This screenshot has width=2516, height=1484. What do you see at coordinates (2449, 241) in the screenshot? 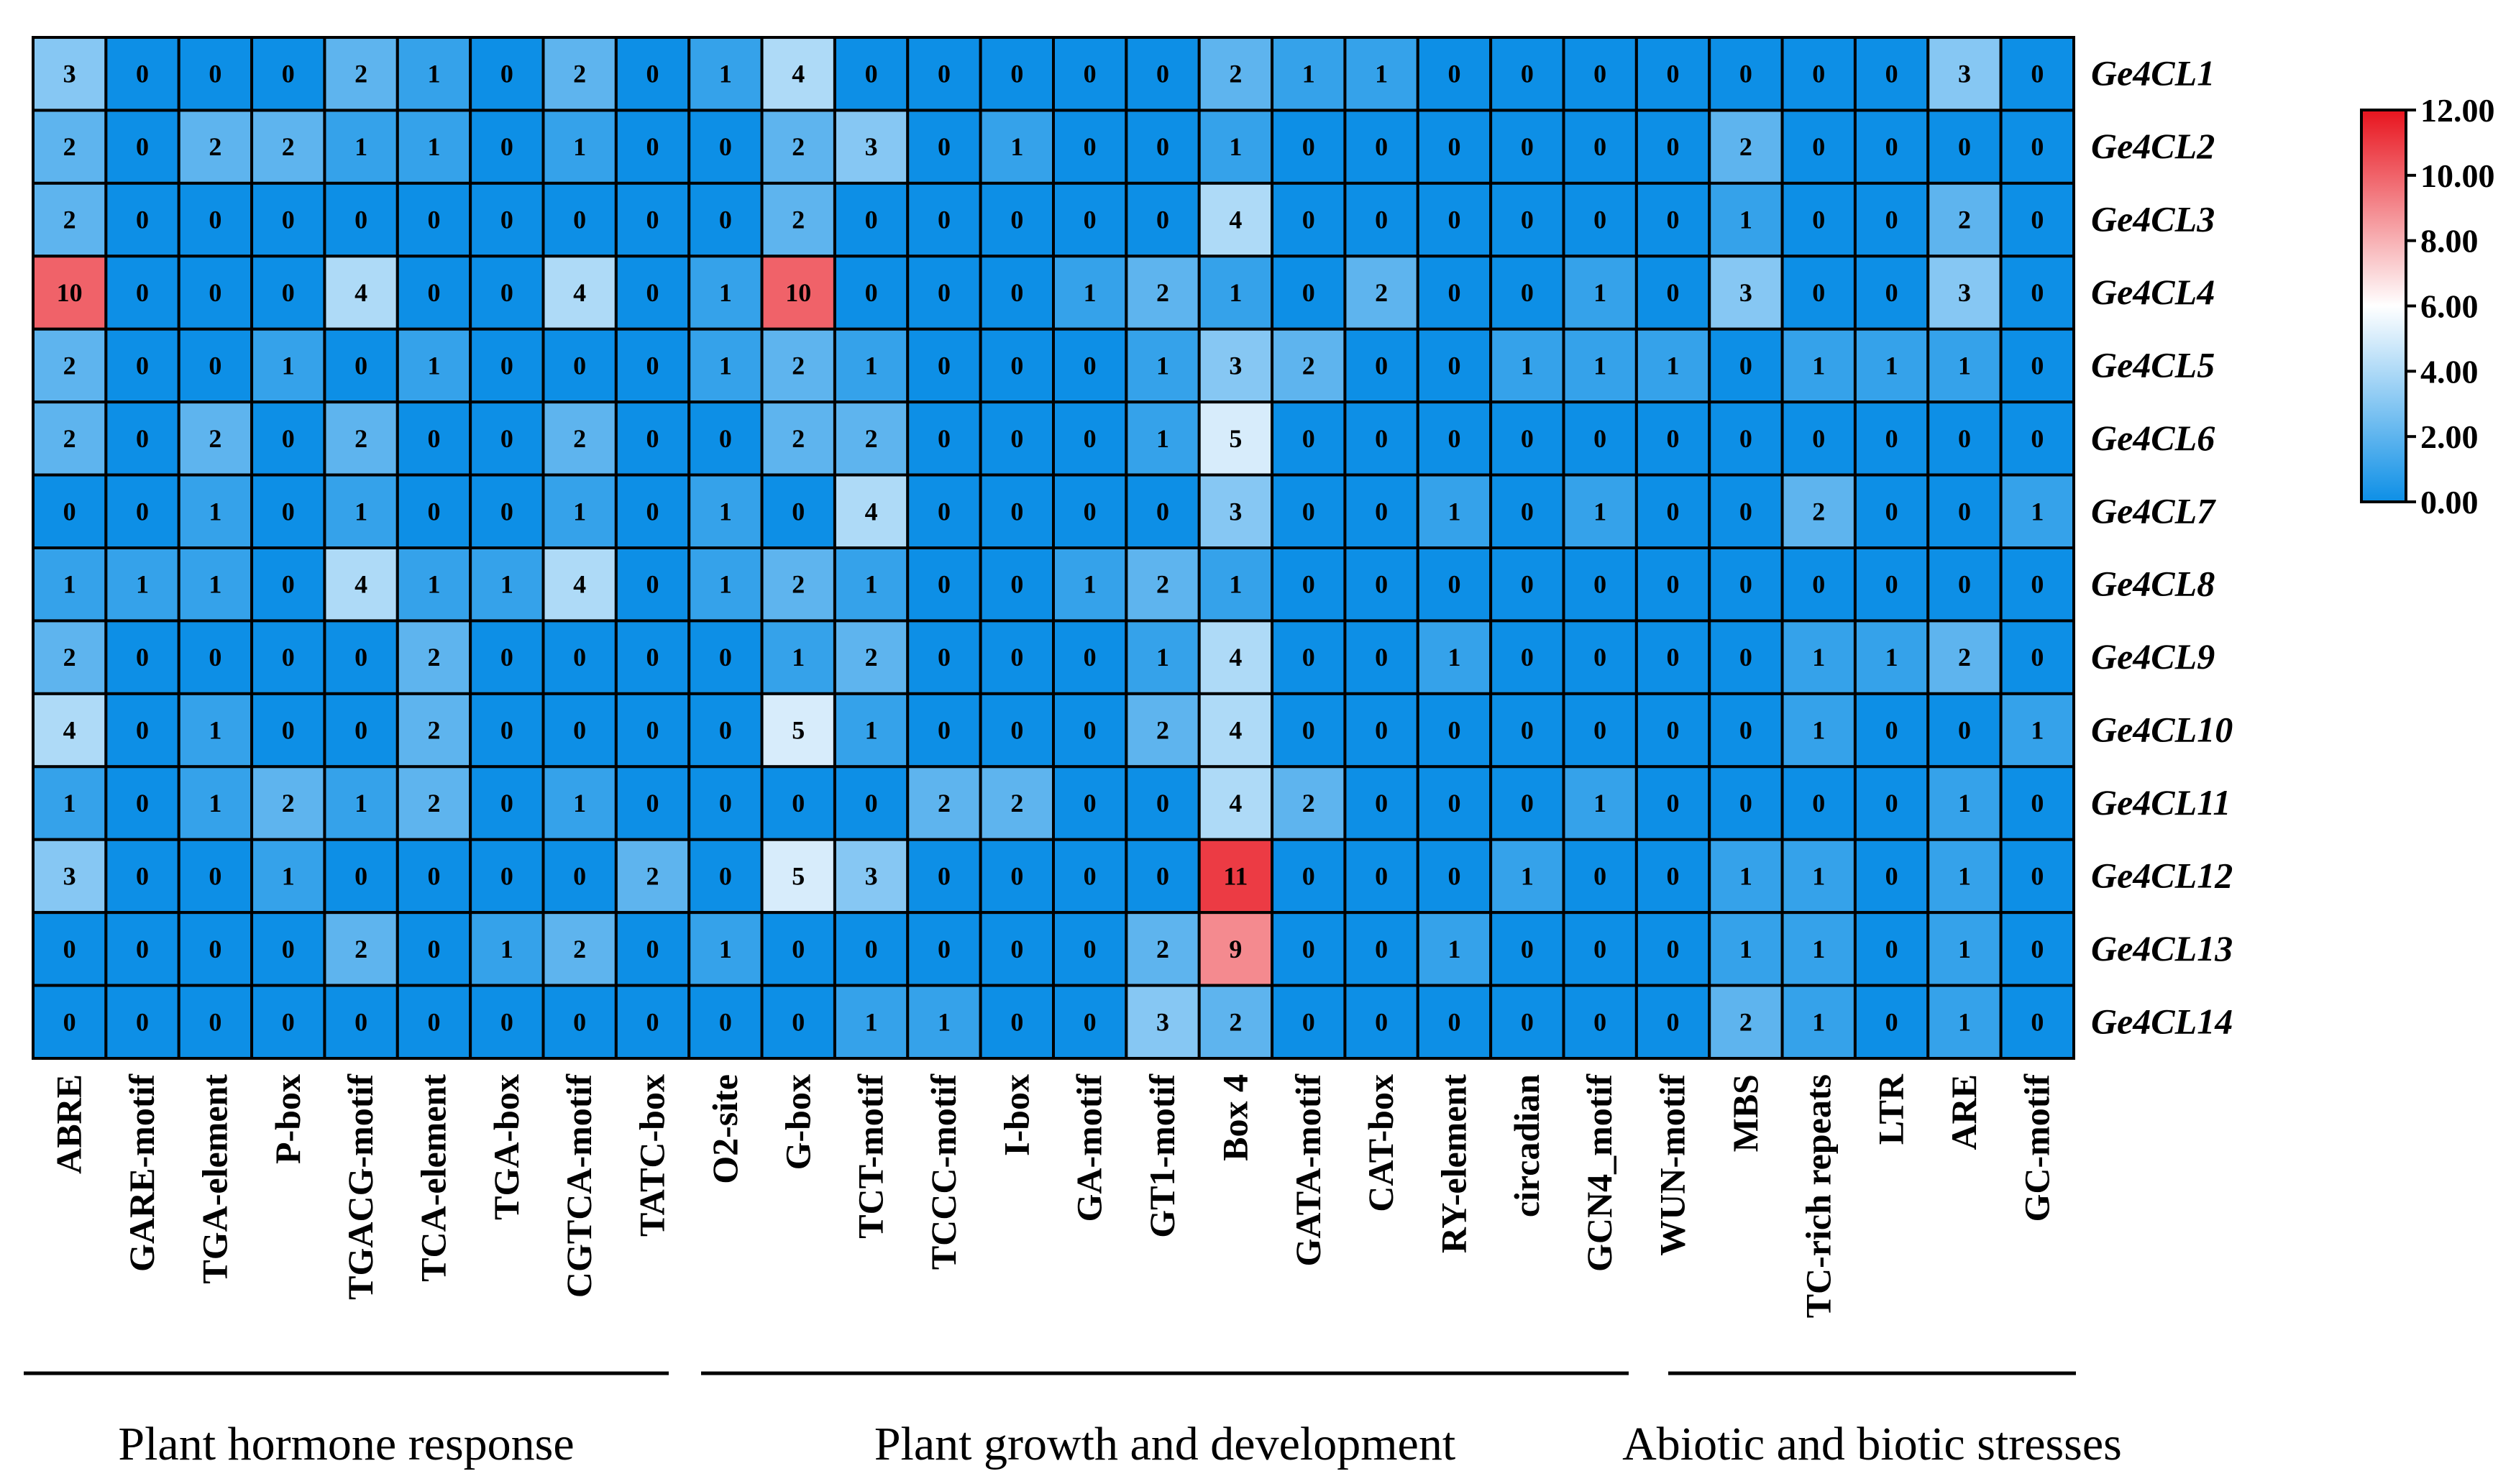
I see `legend-tick-label: 8.00` at bounding box center [2449, 241].